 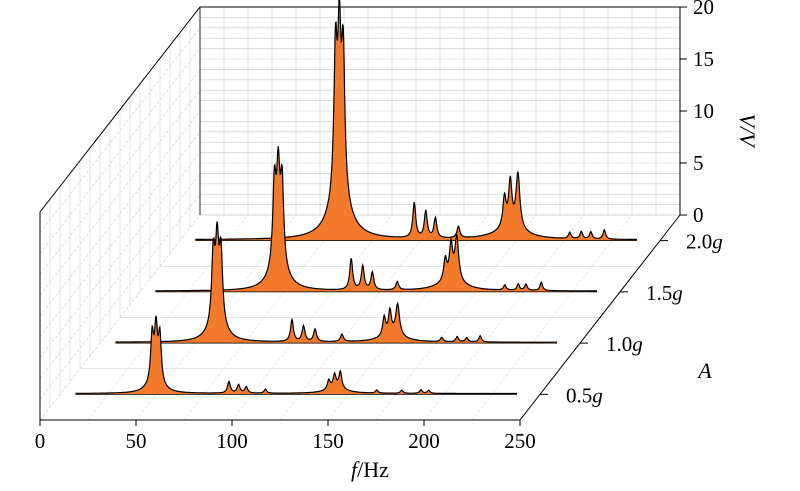 I want to click on z-tick-label: 10, so click(x=703, y=111).